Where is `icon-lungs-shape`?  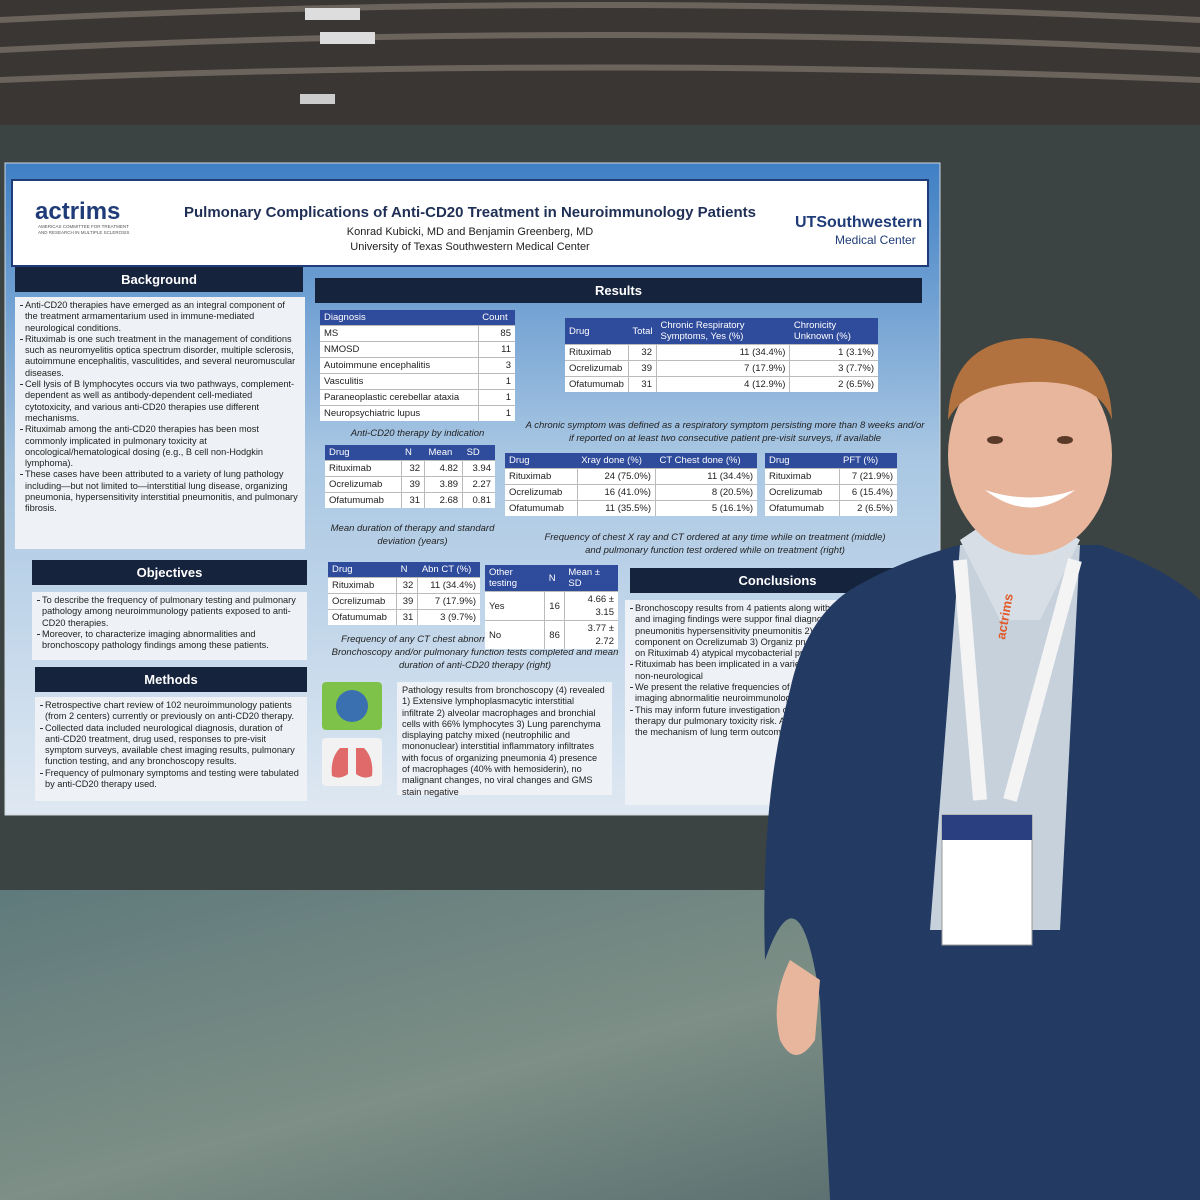
icon-lungs-shape is located at coordinates (352, 763).